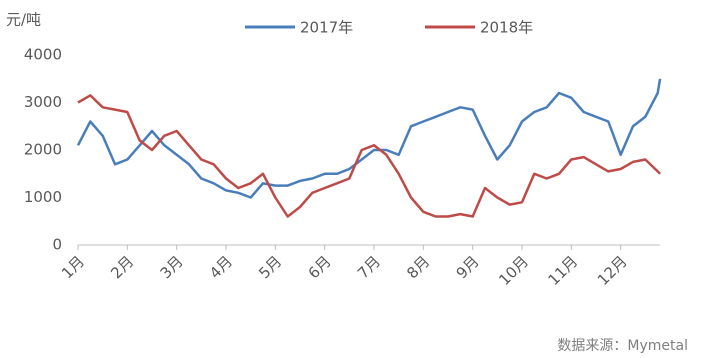 This screenshot has width=702, height=358. I want to click on legend-label: 2018年, so click(506, 28).